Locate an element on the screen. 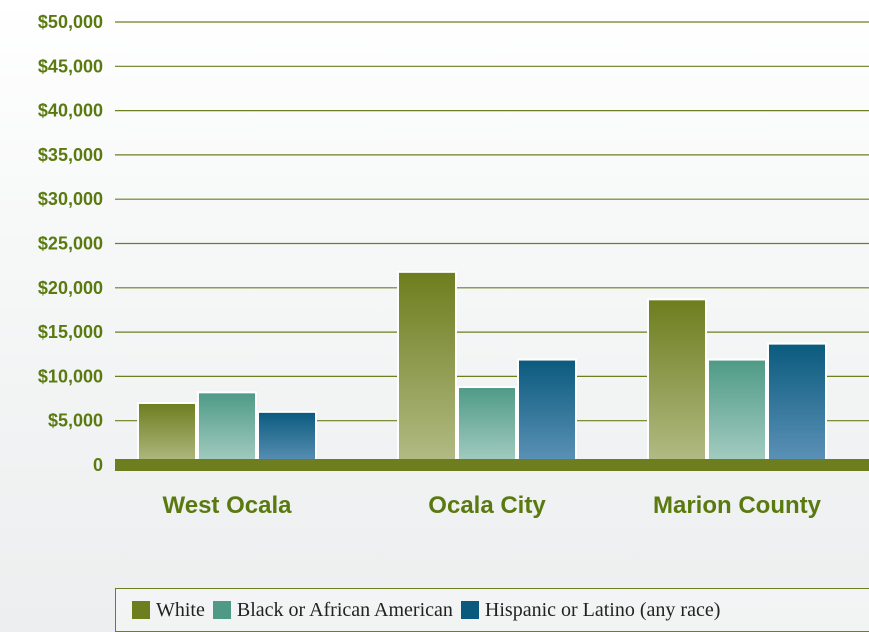  y-tick-label: $45,000 is located at coordinates (70, 66).